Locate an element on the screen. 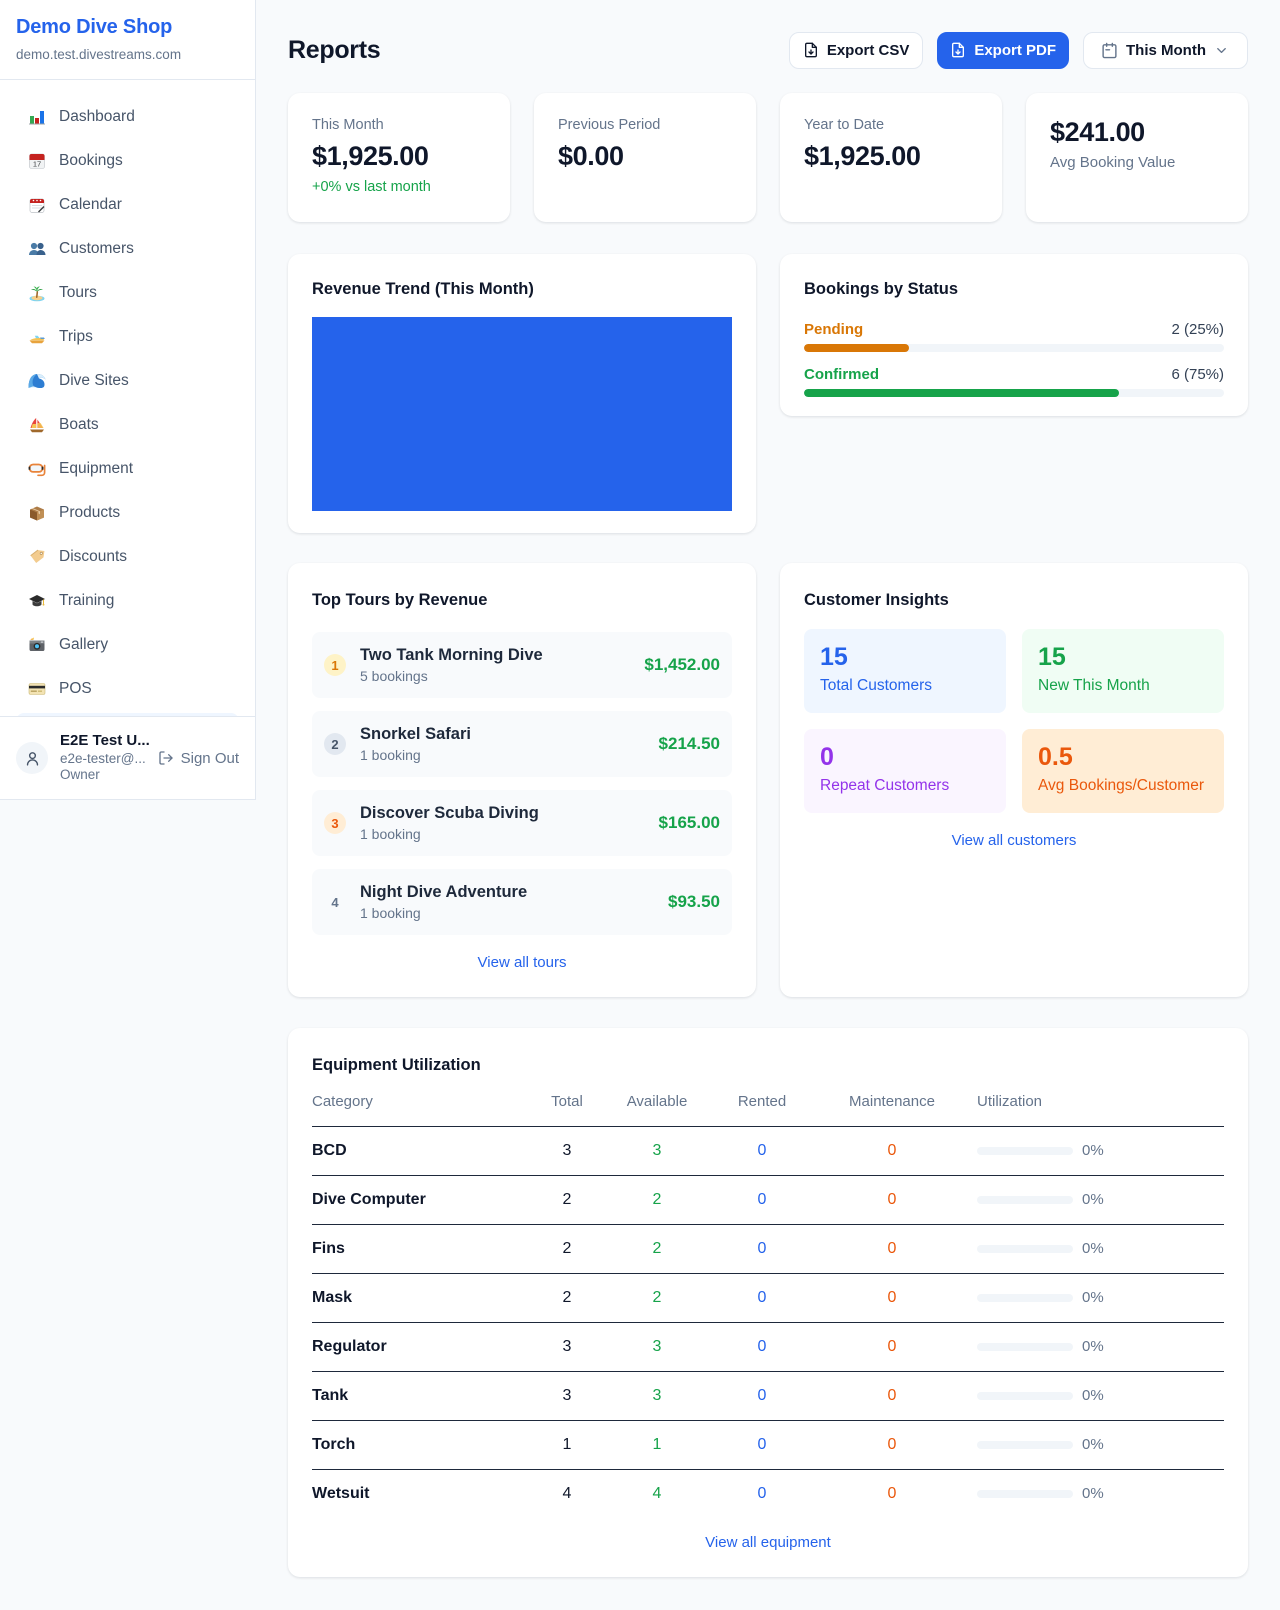  svg-text: 17 is located at coordinates (37, 164).